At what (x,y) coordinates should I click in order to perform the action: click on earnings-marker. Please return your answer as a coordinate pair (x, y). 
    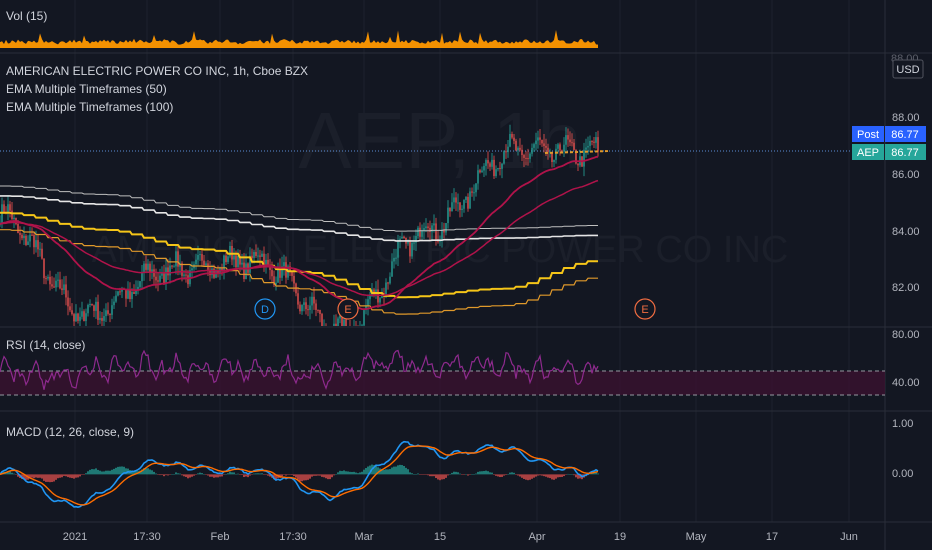
    Looking at the image, I should click on (348, 309).